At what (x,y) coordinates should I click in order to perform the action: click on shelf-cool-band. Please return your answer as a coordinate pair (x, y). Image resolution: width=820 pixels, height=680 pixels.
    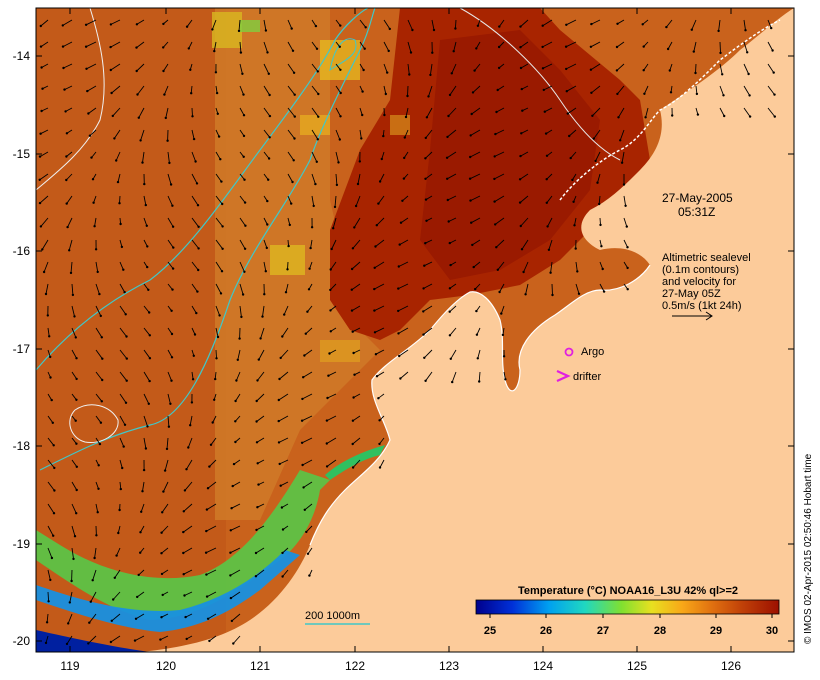
    Looking at the image, I should click on (183, 545).